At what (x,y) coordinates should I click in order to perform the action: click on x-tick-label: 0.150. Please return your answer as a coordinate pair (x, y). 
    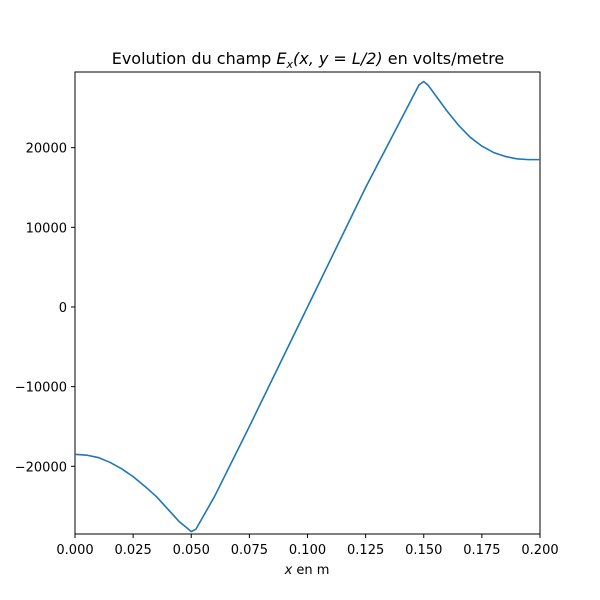
    Looking at the image, I should click on (423, 550).